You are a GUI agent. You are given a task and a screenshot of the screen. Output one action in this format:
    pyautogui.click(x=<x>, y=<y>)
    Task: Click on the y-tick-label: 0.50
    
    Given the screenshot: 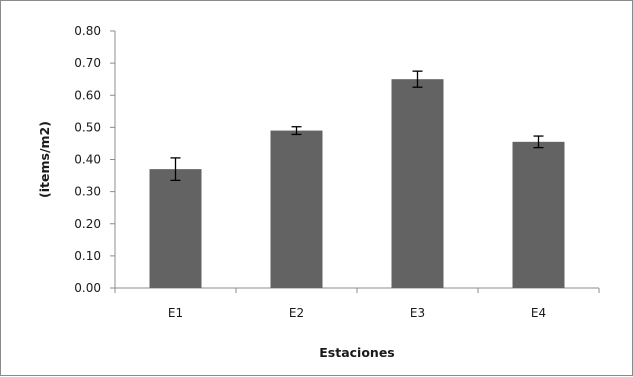 What is the action you would take?
    pyautogui.click(x=87, y=127)
    